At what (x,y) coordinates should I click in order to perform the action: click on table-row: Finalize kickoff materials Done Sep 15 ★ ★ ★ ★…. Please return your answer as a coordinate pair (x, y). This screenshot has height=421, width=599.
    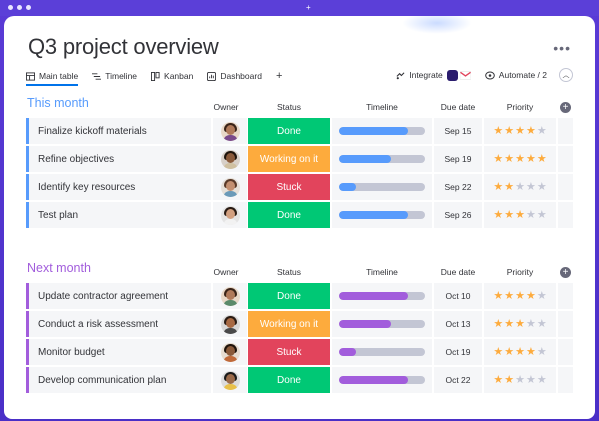
    Looking at the image, I should click on (299, 131).